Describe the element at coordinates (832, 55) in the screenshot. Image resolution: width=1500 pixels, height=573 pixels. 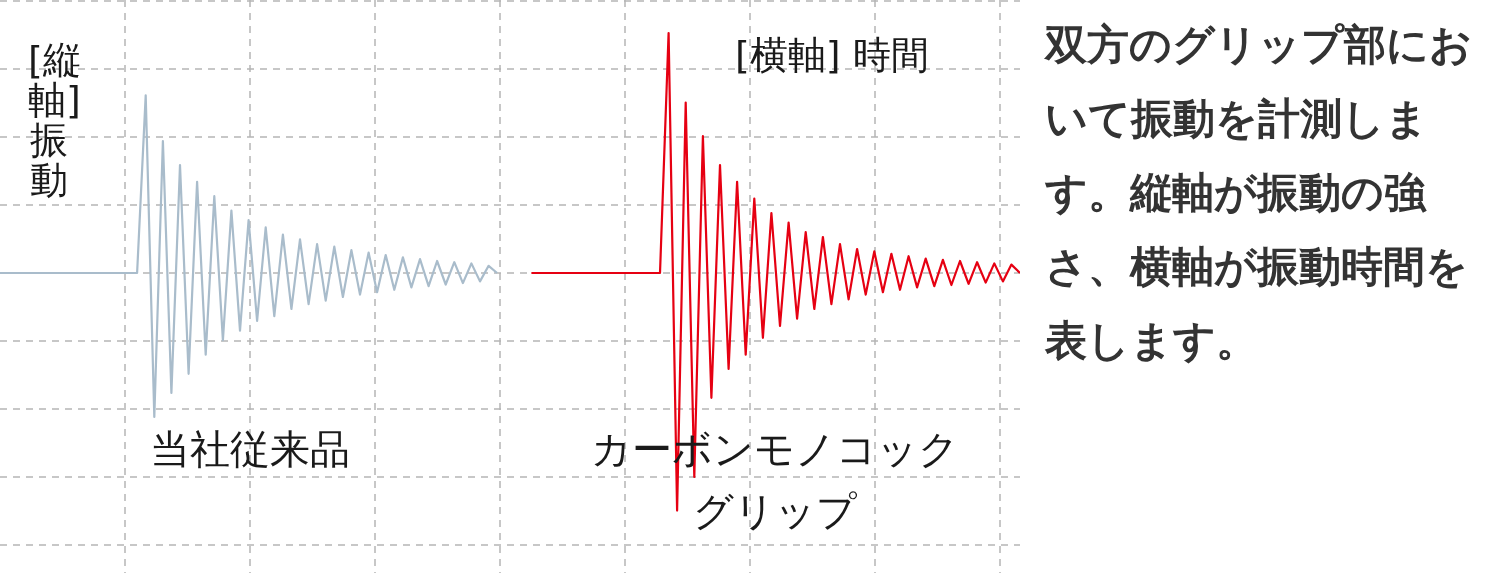
I see `x-axis-title: [横軸] 時間` at that location.